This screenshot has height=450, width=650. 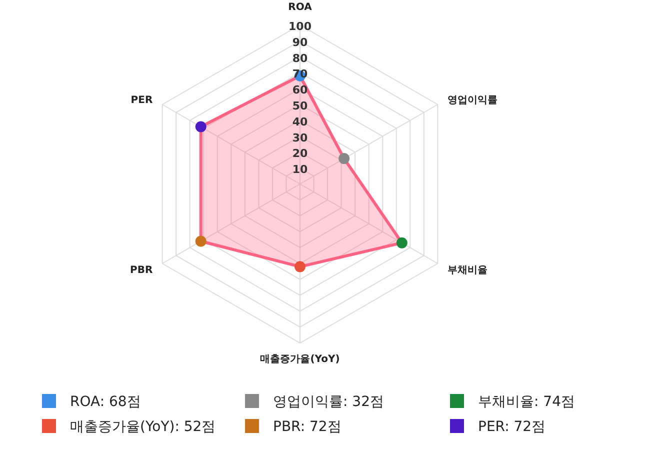 What do you see at coordinates (467, 270) in the screenshot?
I see `spoke-label: 부채비율` at bounding box center [467, 270].